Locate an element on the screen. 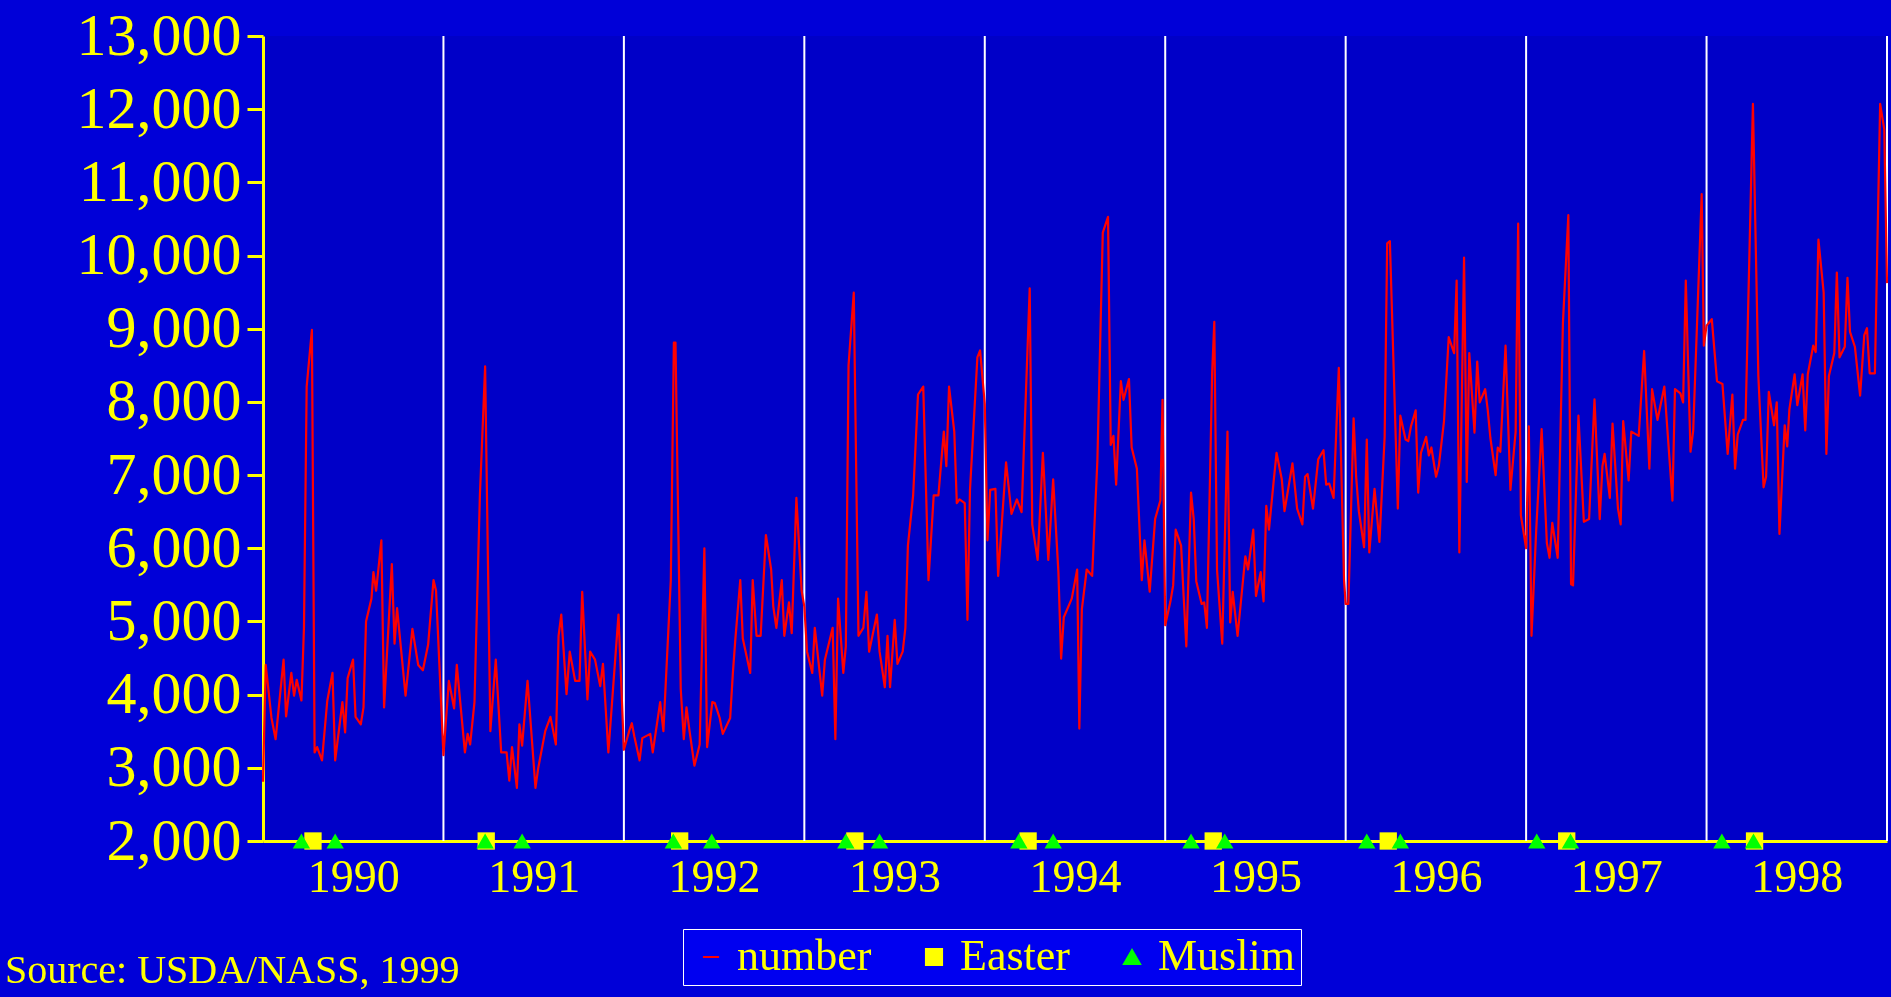  y-tick-label: 12,000 is located at coordinates (159, 107).